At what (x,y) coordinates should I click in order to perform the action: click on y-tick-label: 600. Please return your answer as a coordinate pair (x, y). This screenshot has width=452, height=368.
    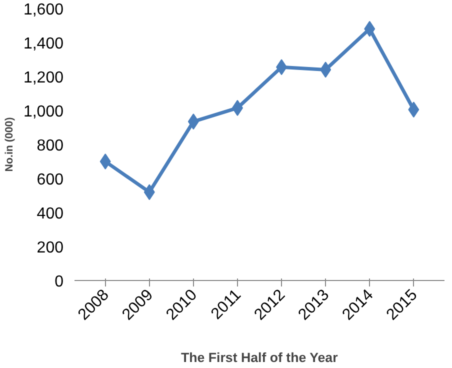
    Looking at the image, I should click on (50, 180).